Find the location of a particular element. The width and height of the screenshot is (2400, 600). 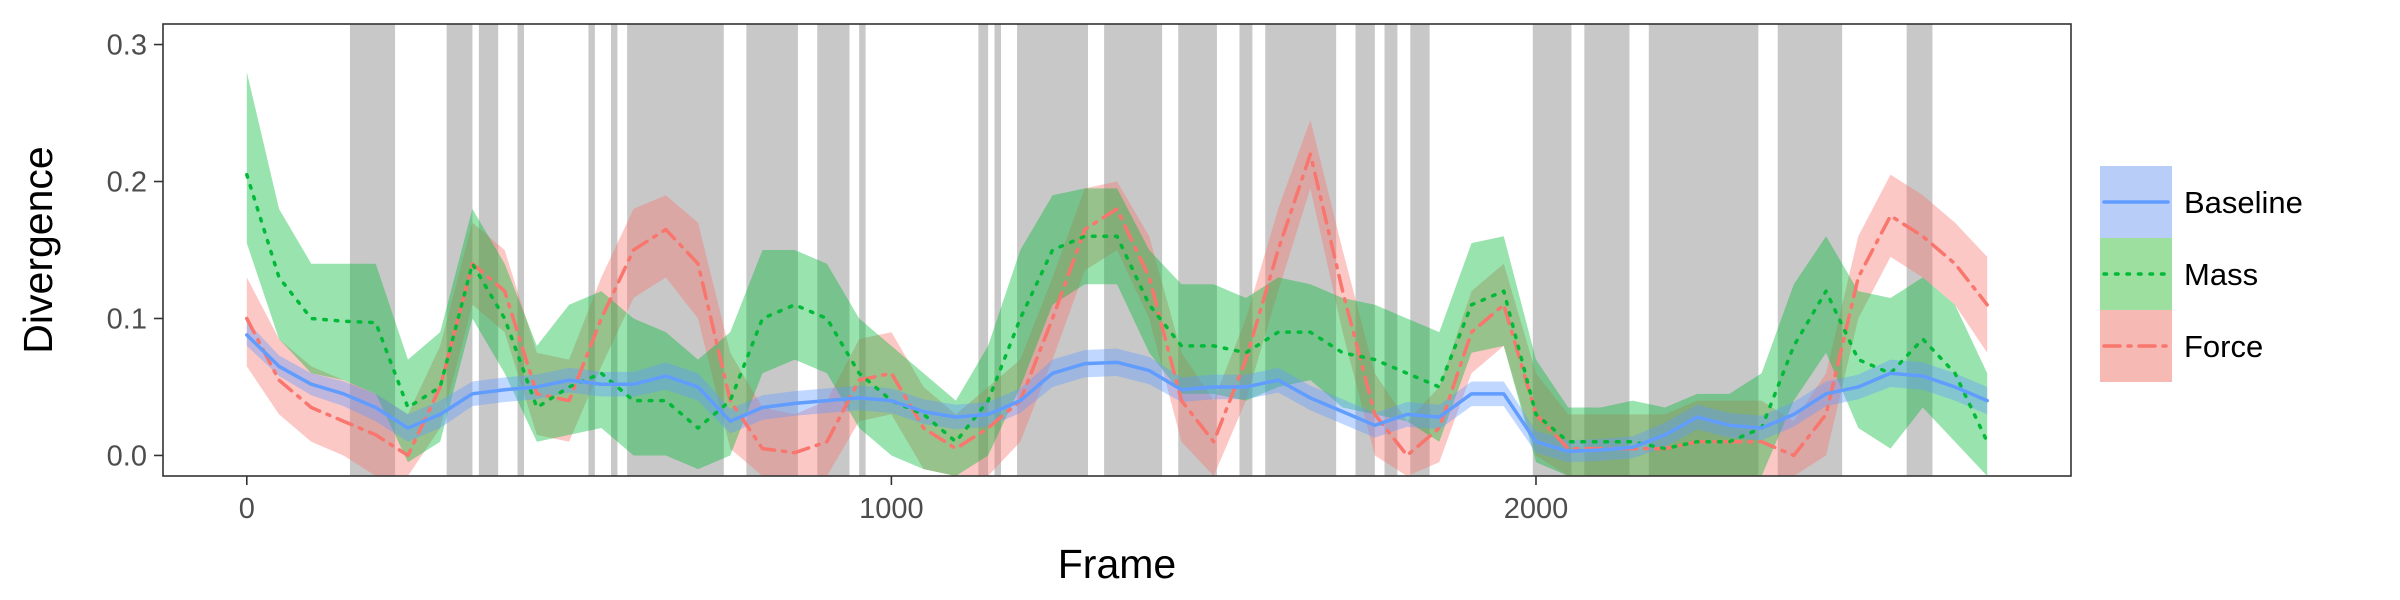

legend-label-force: Force is located at coordinates (2223, 346).